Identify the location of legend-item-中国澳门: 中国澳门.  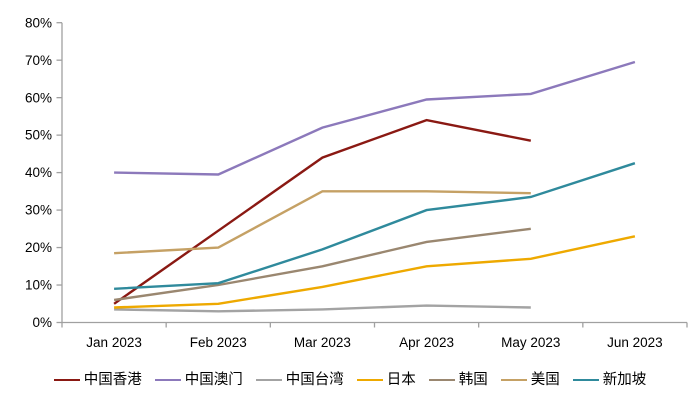
(198, 379).